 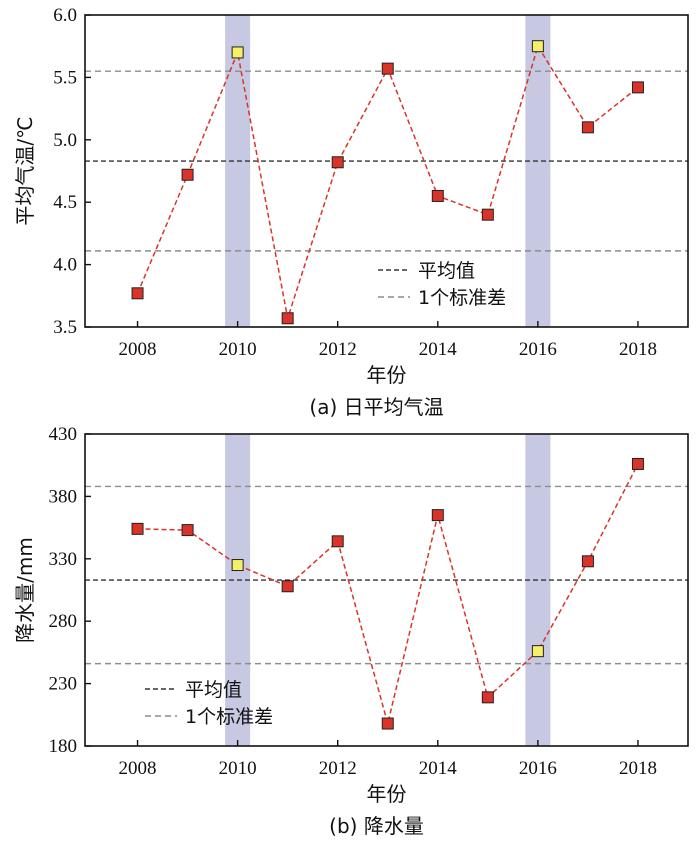 I want to click on highlight-band-2010, so click(x=238, y=171).